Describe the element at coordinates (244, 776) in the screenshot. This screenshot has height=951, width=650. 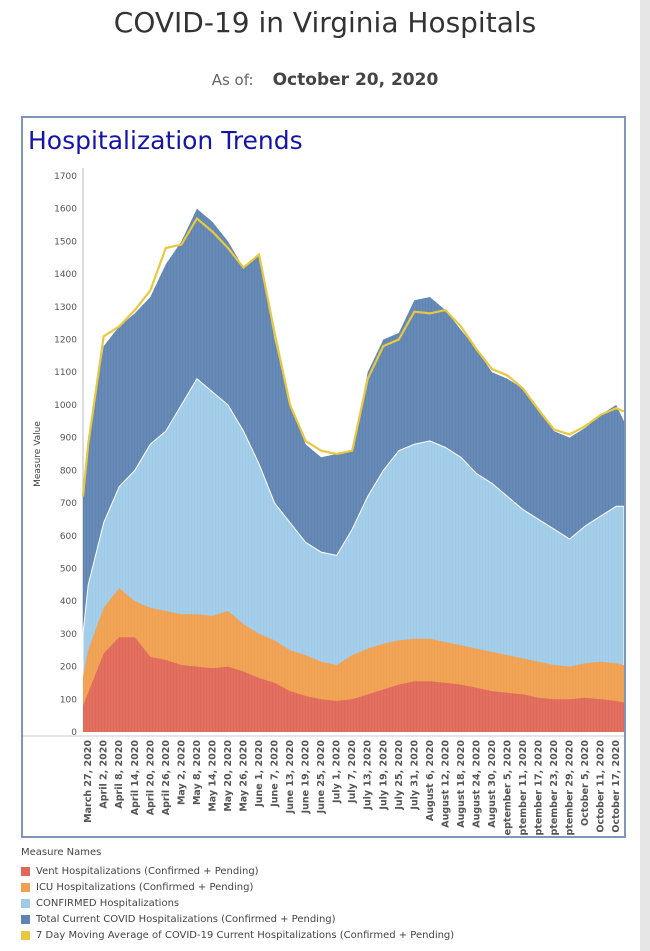
I see `x-tick-label: May 26, 2020` at that location.